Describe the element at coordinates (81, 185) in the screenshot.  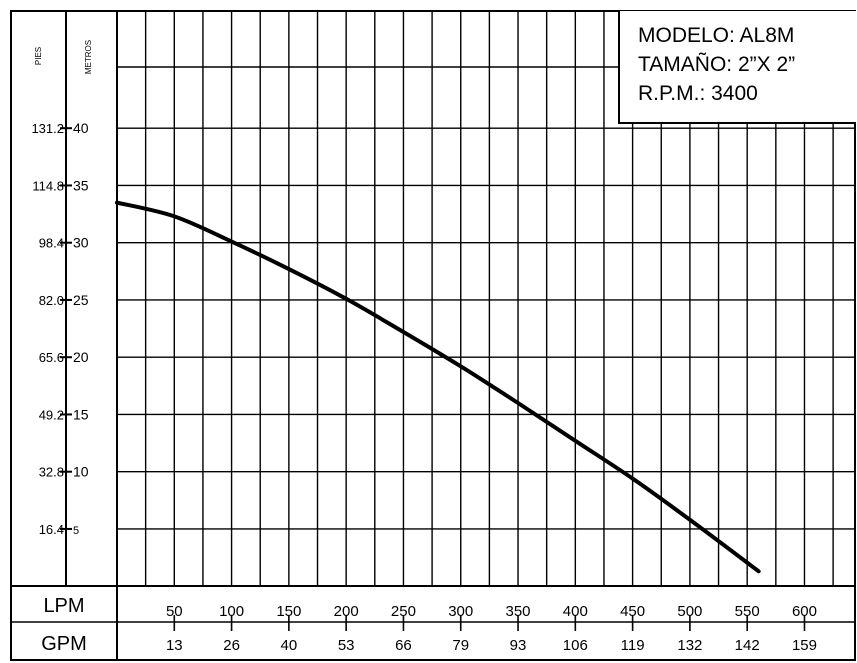
I see `y-tick-label-meters: 35` at that location.